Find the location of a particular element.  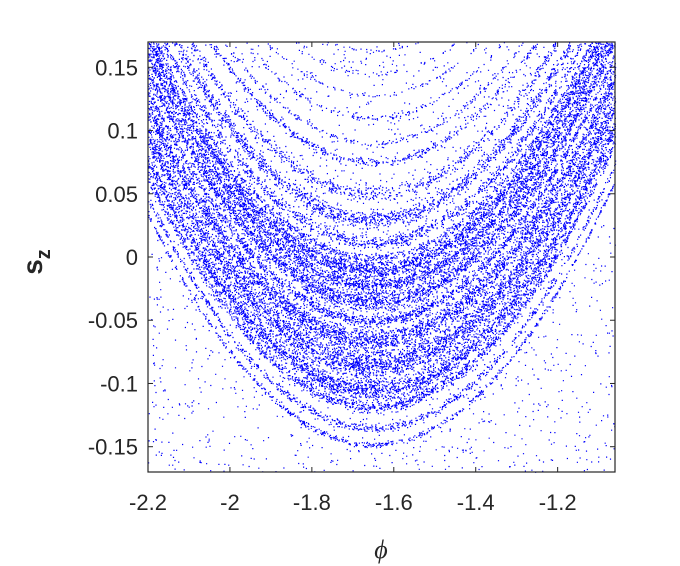

x-tick-label: -1.6 is located at coordinates (394, 502).